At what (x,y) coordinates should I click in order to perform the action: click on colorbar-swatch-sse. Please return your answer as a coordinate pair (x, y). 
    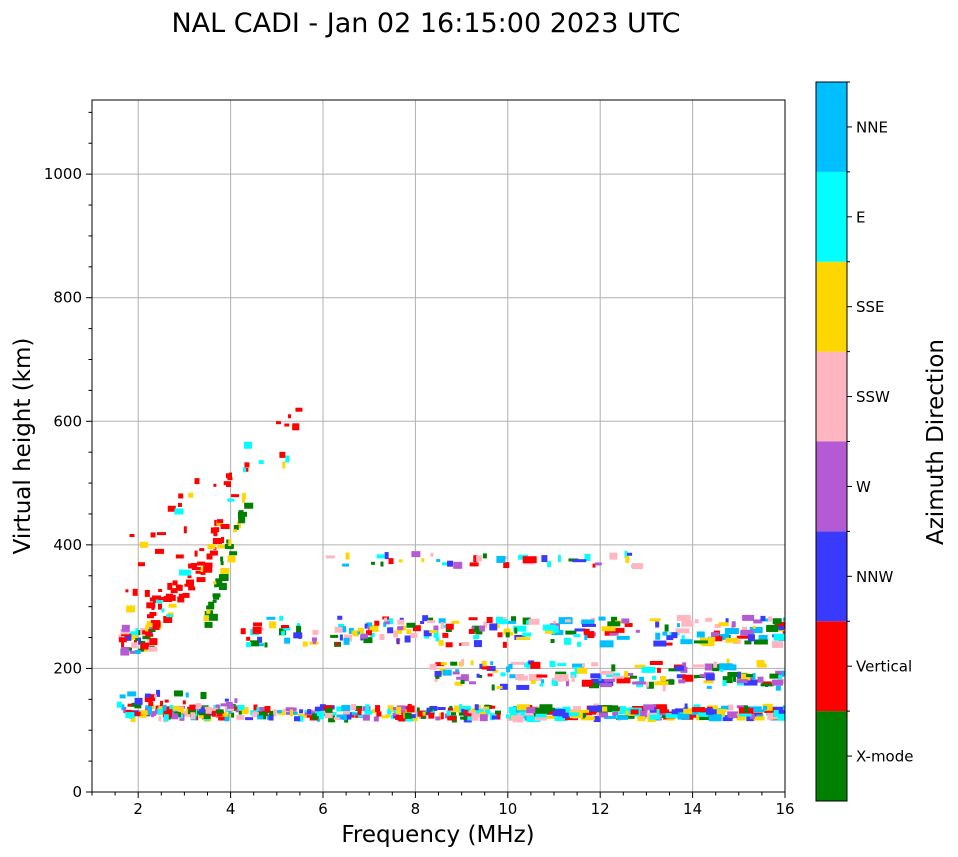
    Looking at the image, I should click on (831, 306).